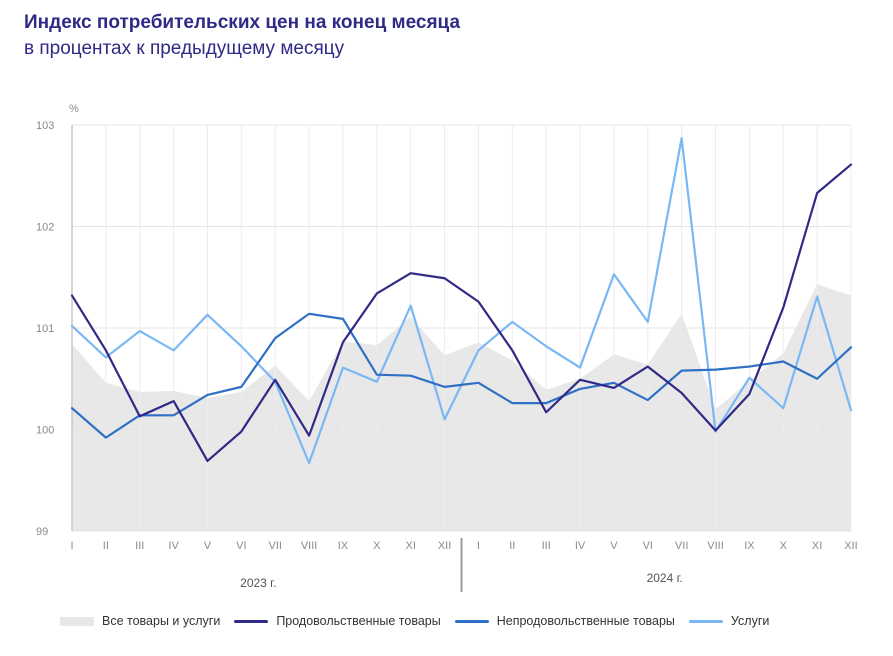 This screenshot has height=656, width=893. I want to click on legend-label-food: Продовольственные товары, so click(358, 621).